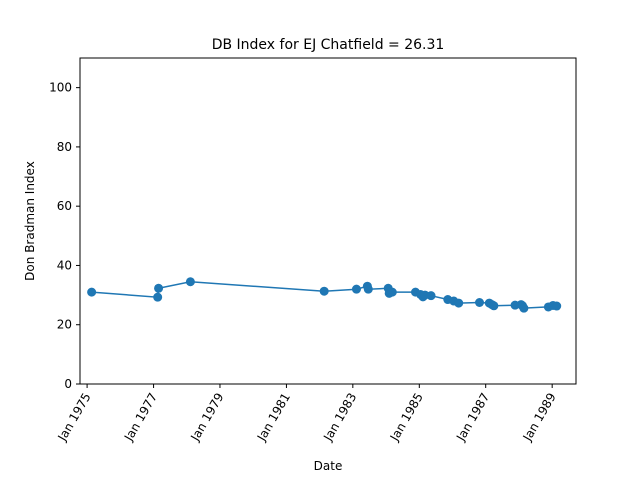 This screenshot has height=480, width=640. Describe the element at coordinates (539, 418) in the screenshot. I see `x-tick-label: Jan 1989` at that location.